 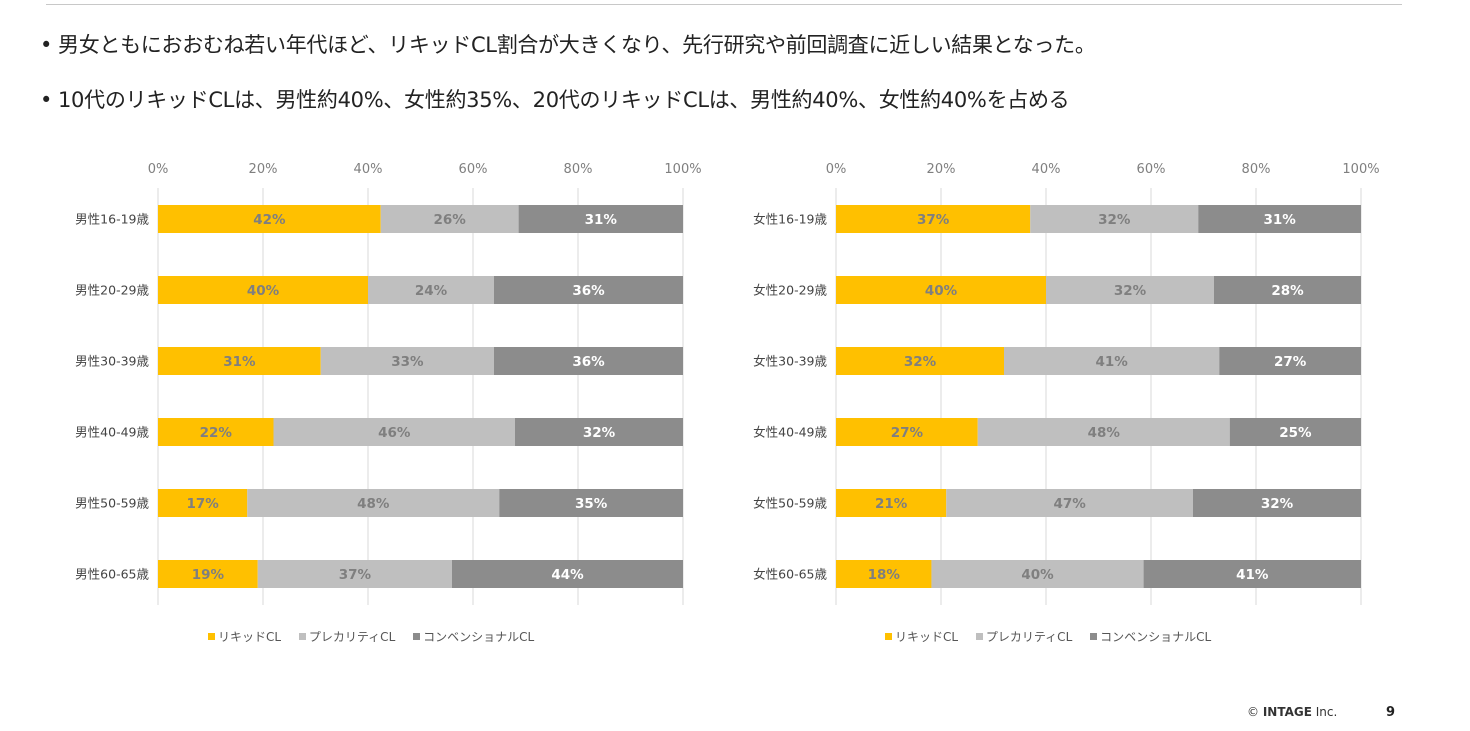 I want to click on male-data-label: 42%, so click(x=269, y=220).